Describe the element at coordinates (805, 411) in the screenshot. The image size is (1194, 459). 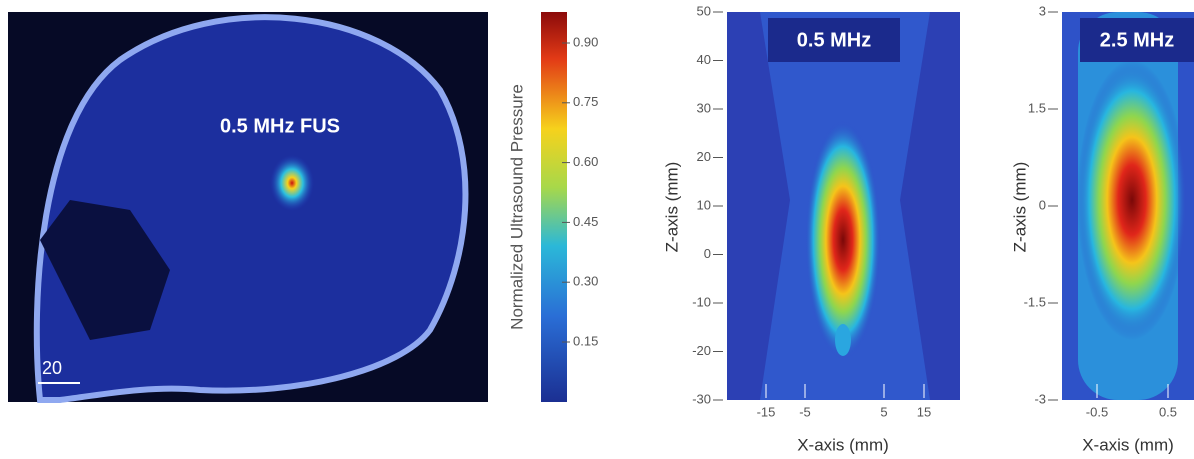
I see `x-tick-label: -5` at that location.